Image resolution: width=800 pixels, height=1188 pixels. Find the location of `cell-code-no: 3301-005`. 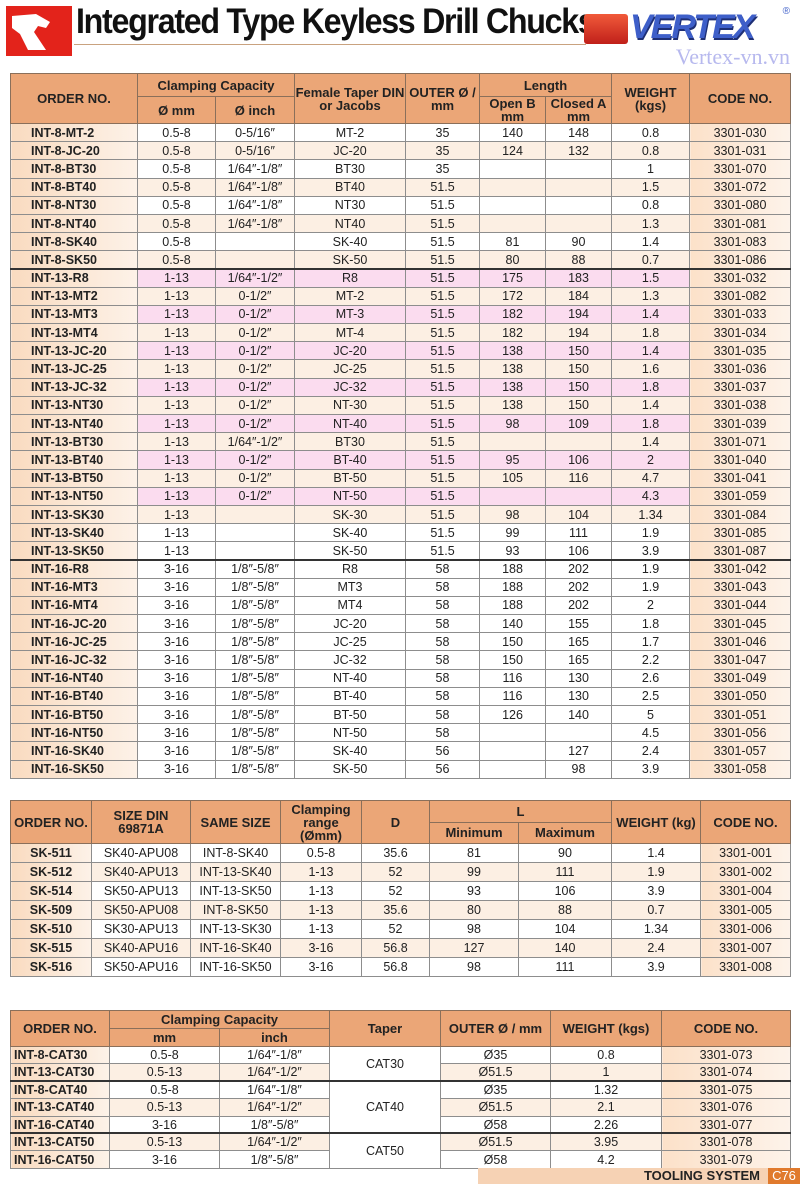

cell-code-no: 3301-005 is located at coordinates (746, 910).